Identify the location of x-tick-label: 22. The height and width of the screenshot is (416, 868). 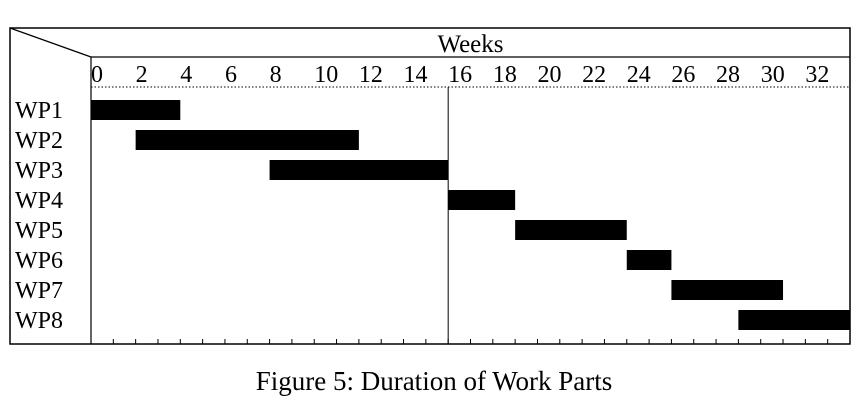
(594, 75).